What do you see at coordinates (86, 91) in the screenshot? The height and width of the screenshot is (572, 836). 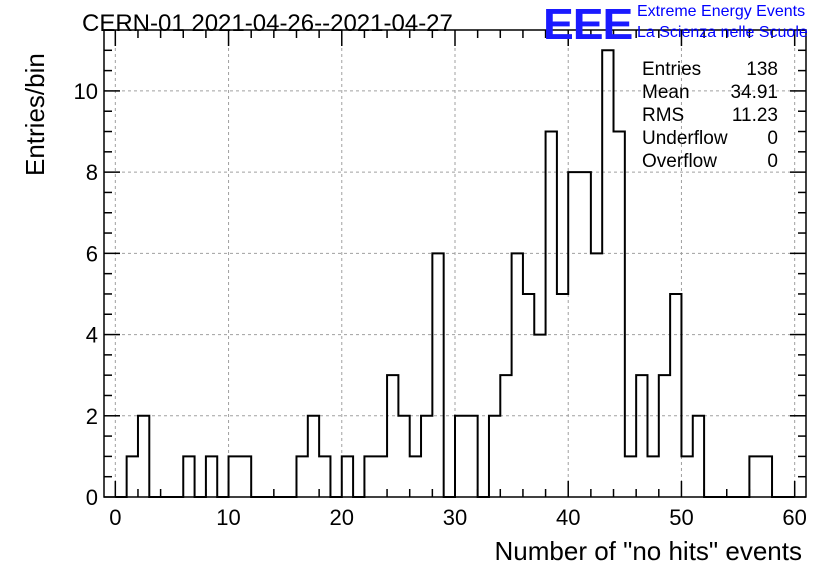 I see `y-tick-label: 10` at bounding box center [86, 91].